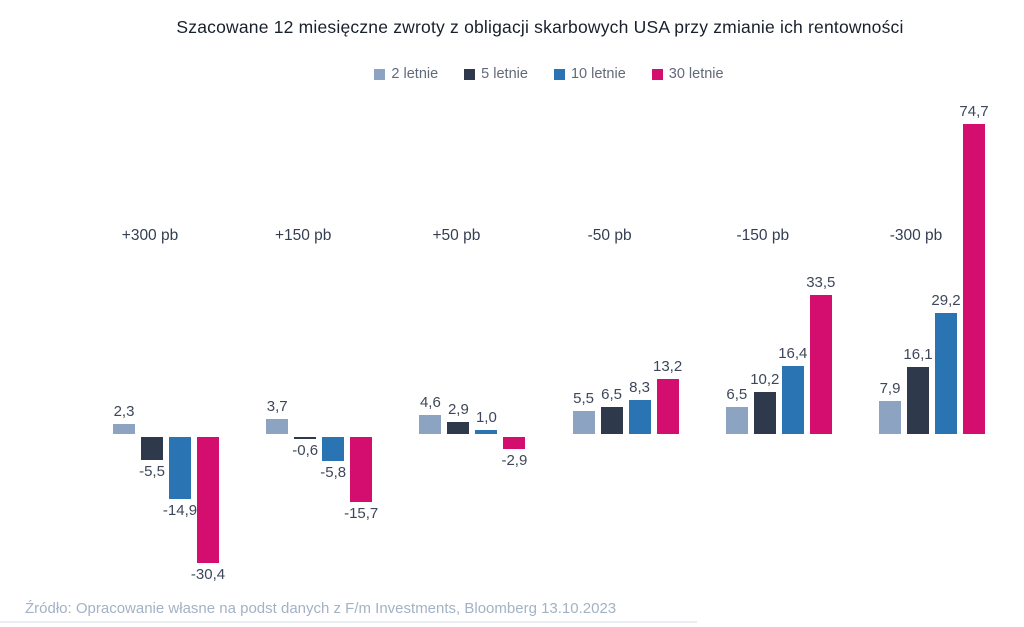 The height and width of the screenshot is (627, 1024). What do you see at coordinates (890, 389) in the screenshot?
I see `value-label: 7,9` at bounding box center [890, 389].